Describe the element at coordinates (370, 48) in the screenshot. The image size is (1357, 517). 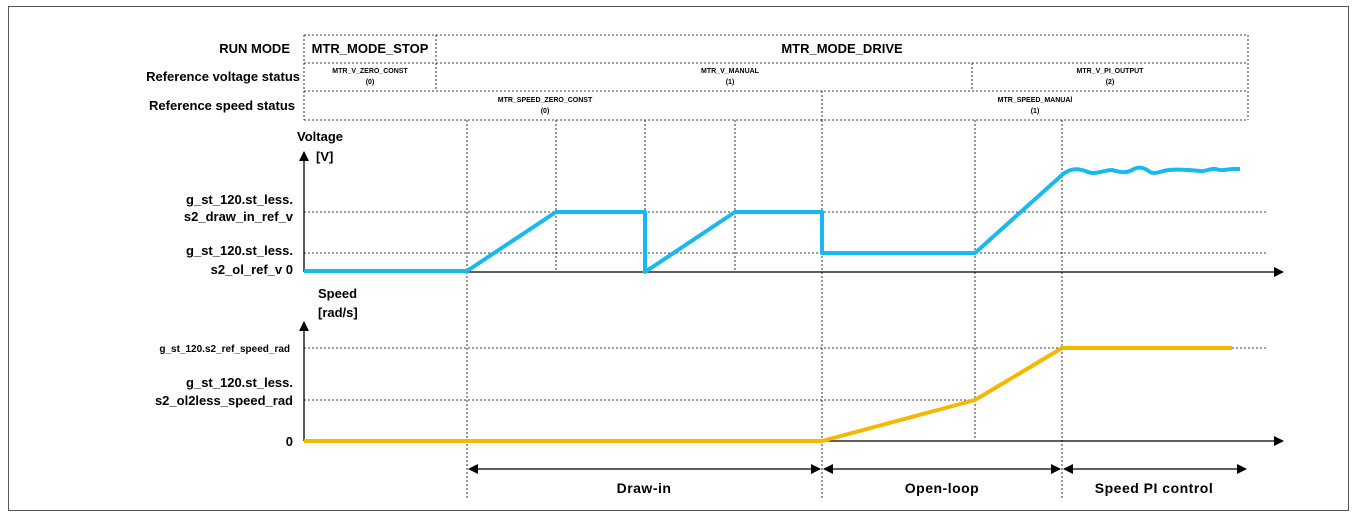
I see `run-mode-stop-cell: MTR_MODE_STOP` at that location.